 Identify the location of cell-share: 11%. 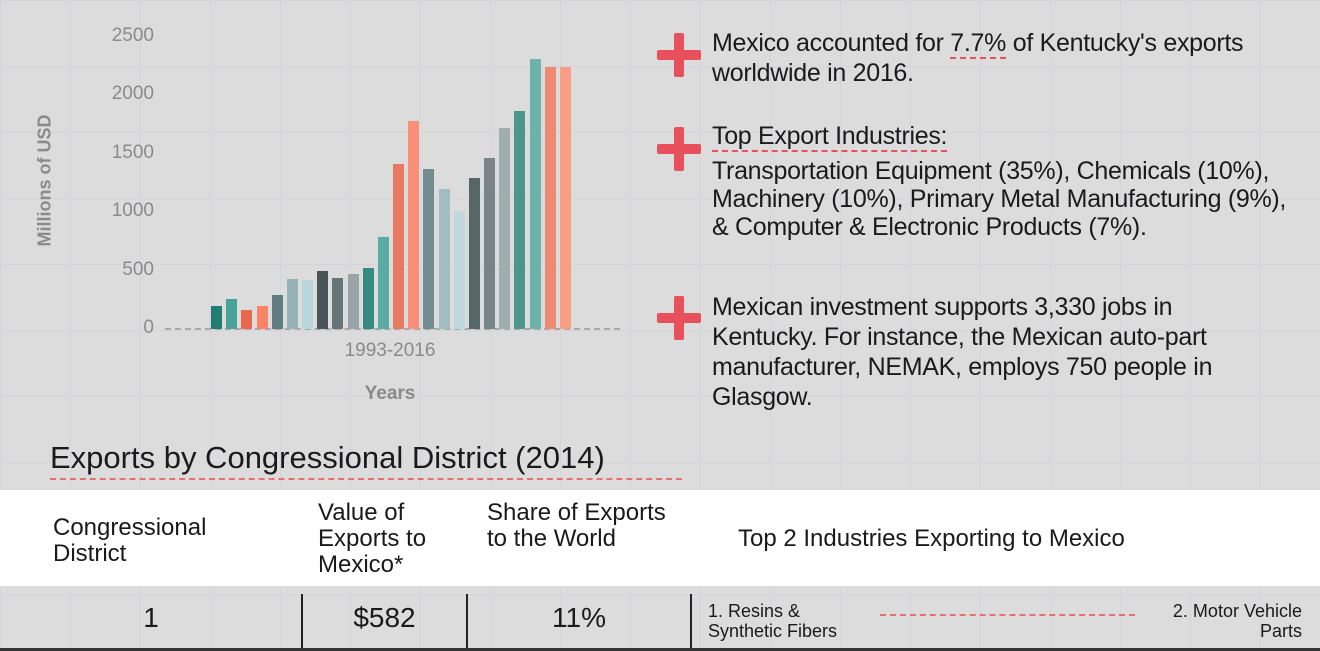
(579, 617).